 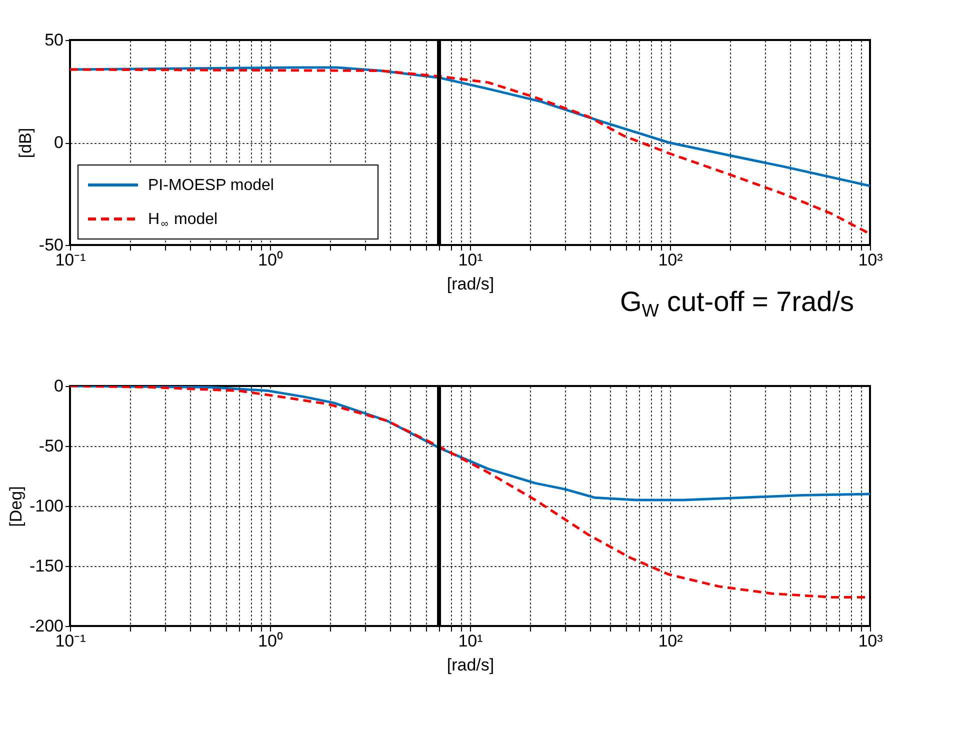 What do you see at coordinates (16, 506) in the screenshot?
I see `y-axis-title: [Deg]` at bounding box center [16, 506].